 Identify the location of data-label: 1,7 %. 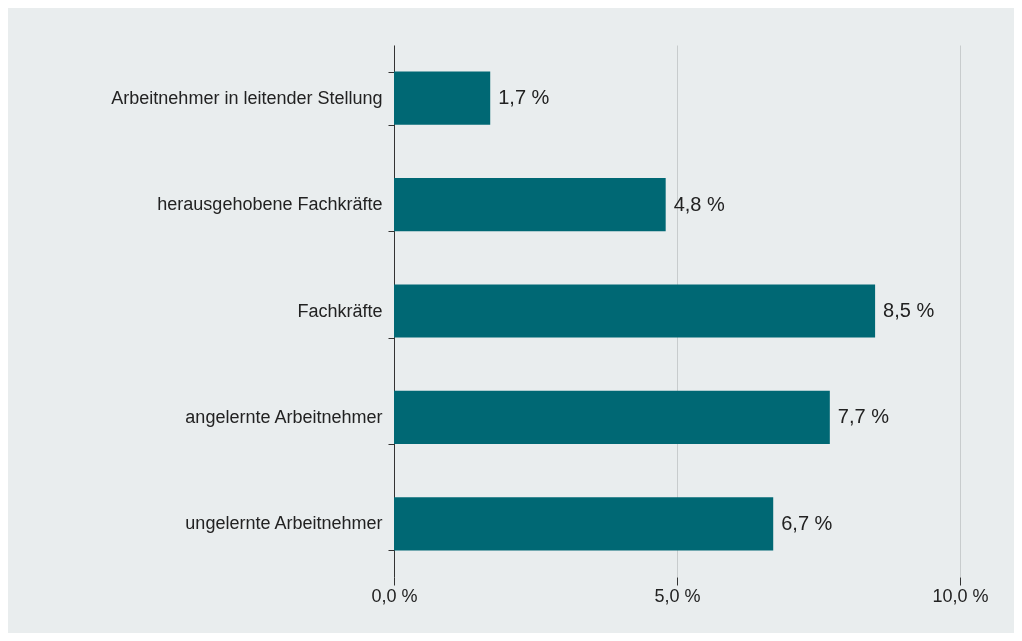
(524, 97).